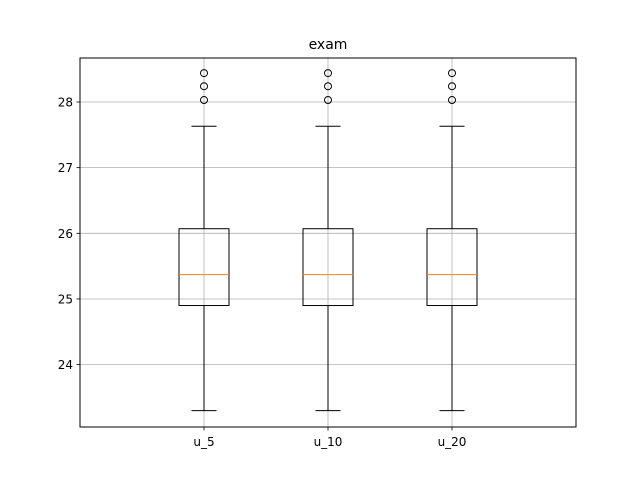 The width and height of the screenshot is (640, 480). What do you see at coordinates (65, 234) in the screenshot?
I see `y-tick-label: 26` at bounding box center [65, 234].